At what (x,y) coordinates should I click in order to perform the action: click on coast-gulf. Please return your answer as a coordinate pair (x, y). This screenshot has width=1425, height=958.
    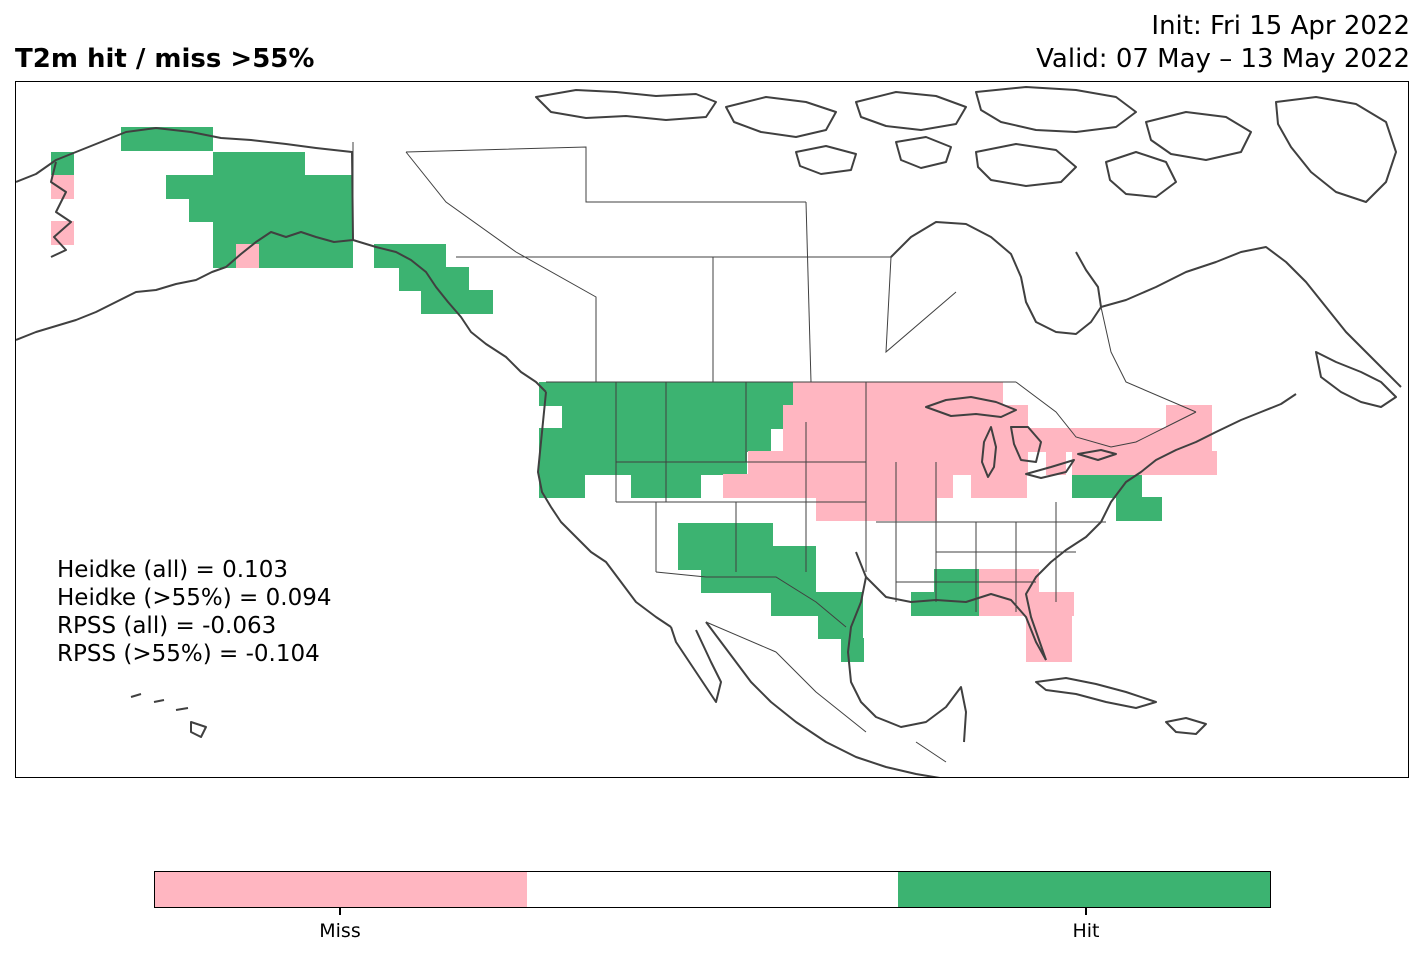
    Looking at the image, I should click on (907, 647).